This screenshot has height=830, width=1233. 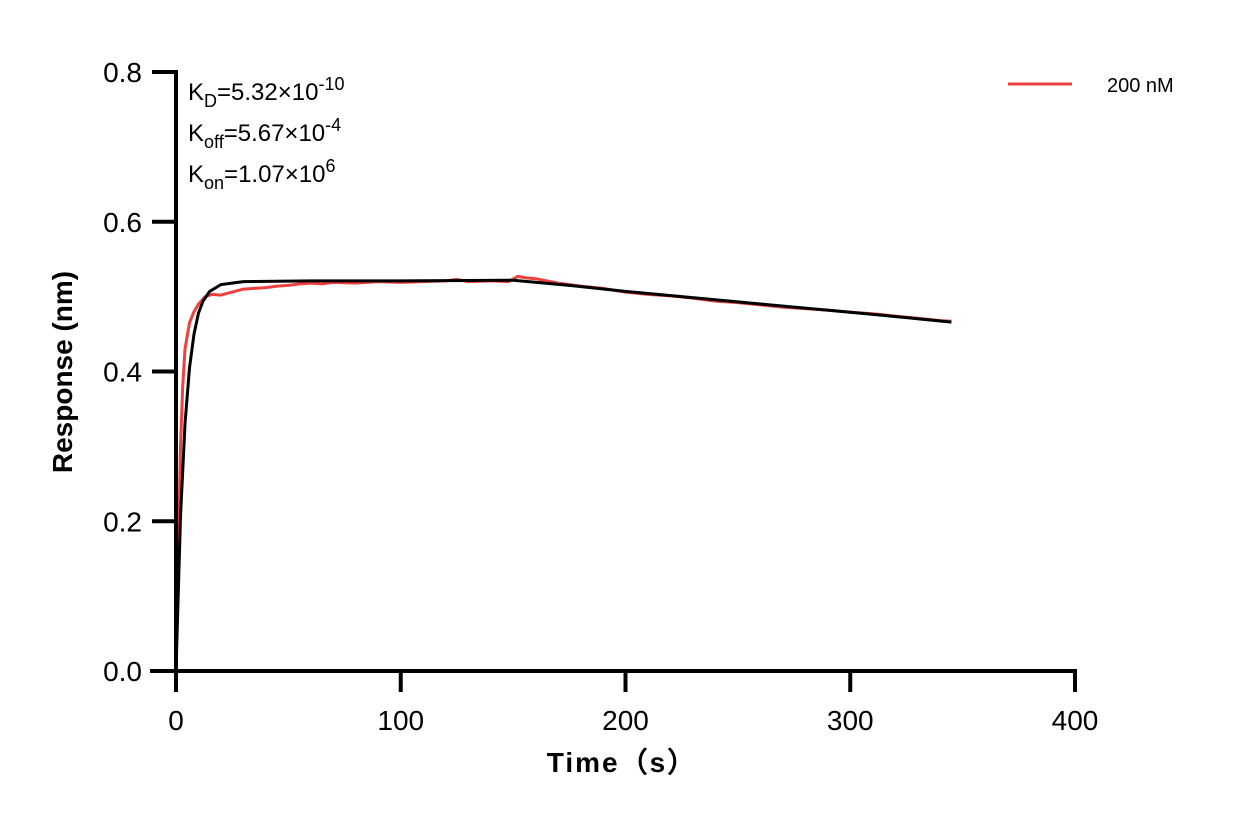 I want to click on legend-label-200nm: 200 nM, so click(x=1140, y=86).